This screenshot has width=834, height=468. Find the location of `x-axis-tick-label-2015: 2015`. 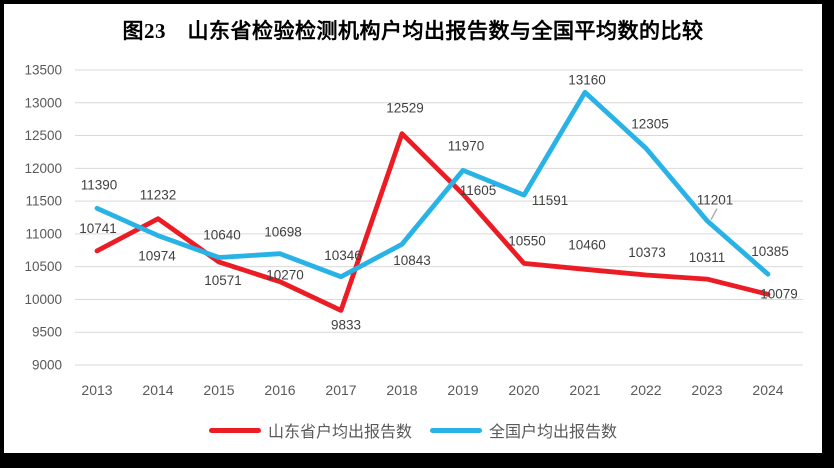

x-axis-tick-label-2015: 2015 is located at coordinates (218, 390).